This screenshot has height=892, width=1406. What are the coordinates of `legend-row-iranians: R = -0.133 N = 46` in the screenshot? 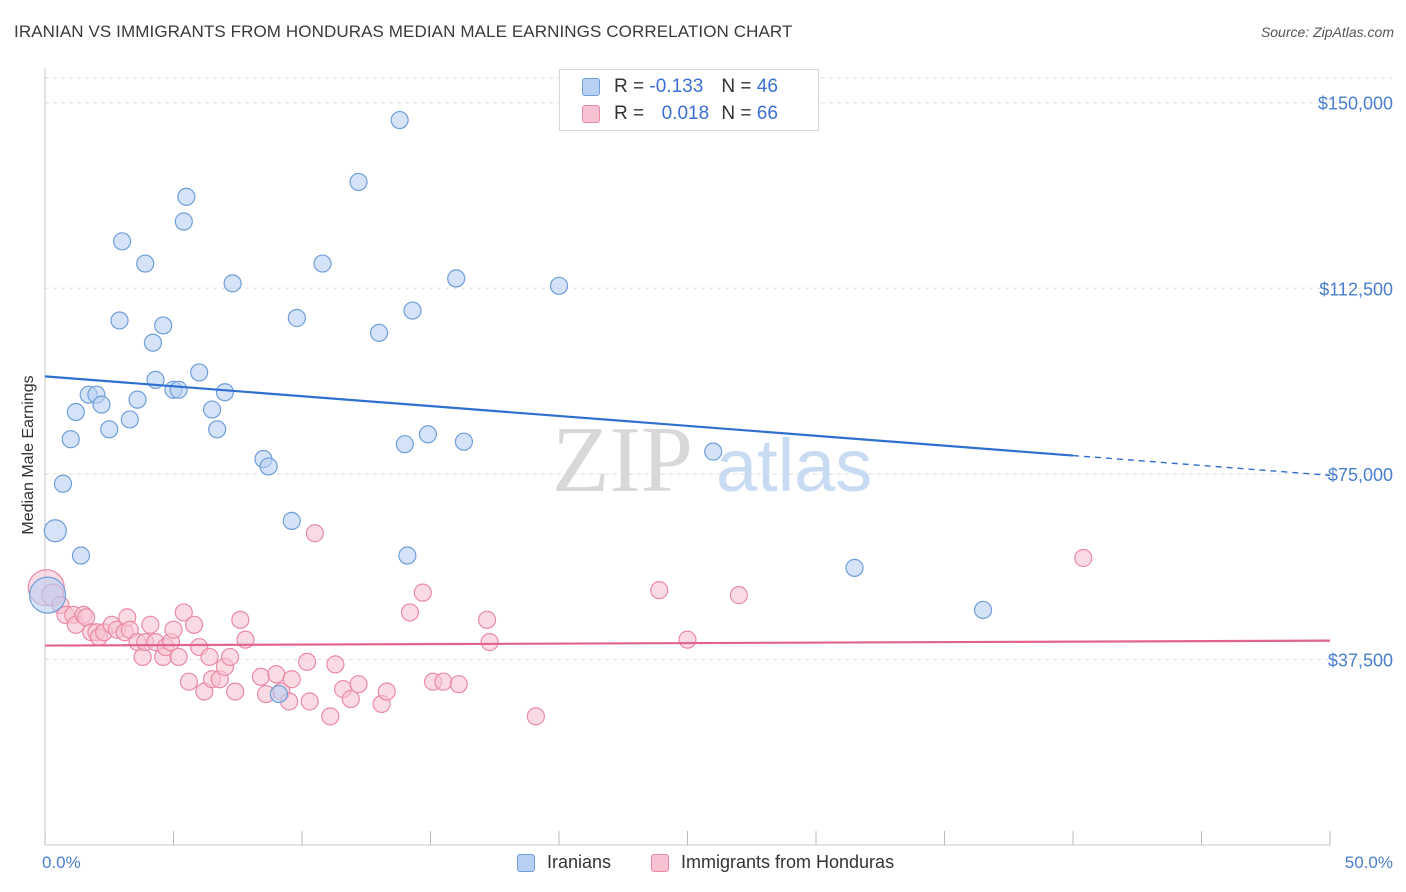 It's located at (680, 87).